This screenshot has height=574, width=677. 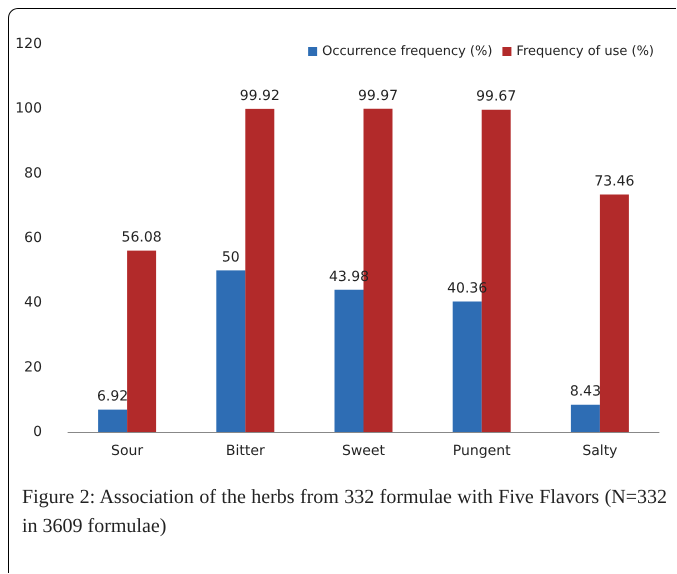 I want to click on data-label: 50, so click(x=231, y=257).